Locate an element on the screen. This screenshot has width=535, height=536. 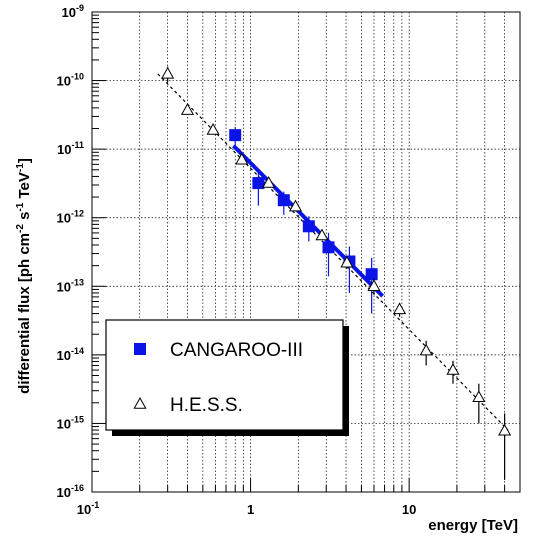
x-tick-label: 10-1 is located at coordinates (88, 508).